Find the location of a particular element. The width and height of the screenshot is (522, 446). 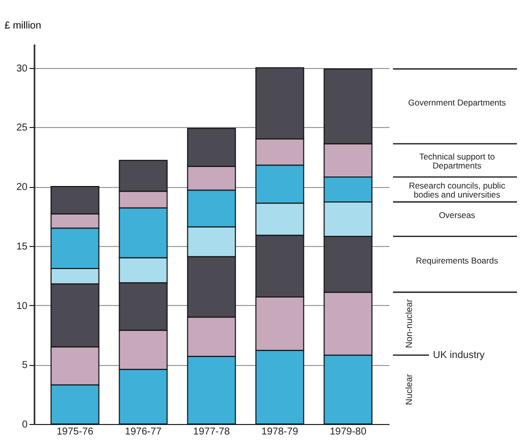

text: Research councils, public bodies and universities is located at coordinates (457, 190).